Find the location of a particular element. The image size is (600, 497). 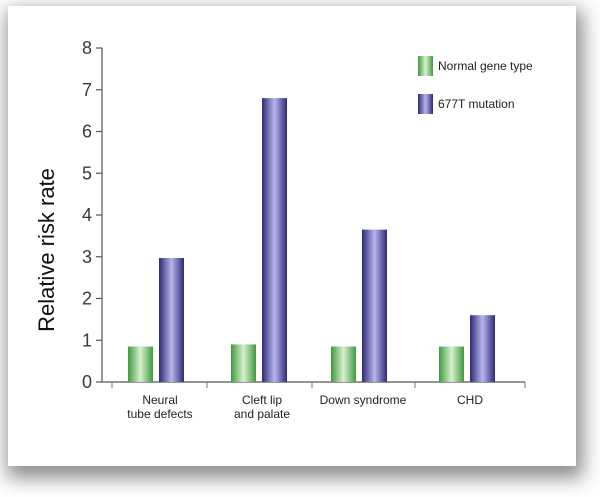

y-tick-label: 7 is located at coordinates (87, 90).